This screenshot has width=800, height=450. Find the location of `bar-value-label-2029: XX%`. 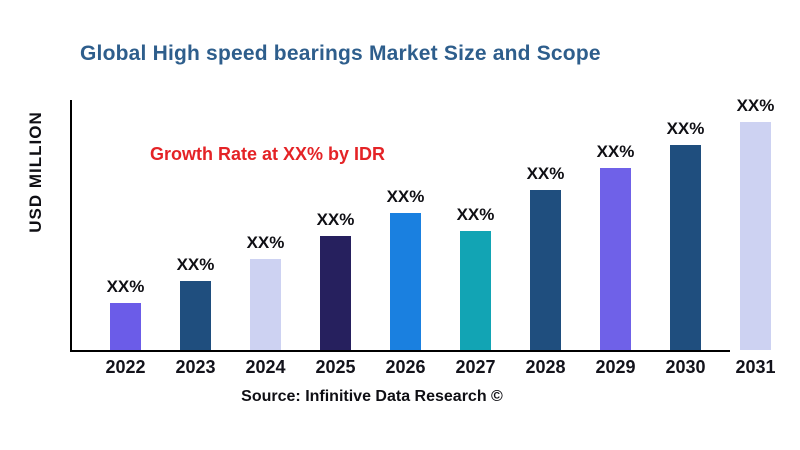

bar-value-label-2029: XX% is located at coordinates (615, 151).